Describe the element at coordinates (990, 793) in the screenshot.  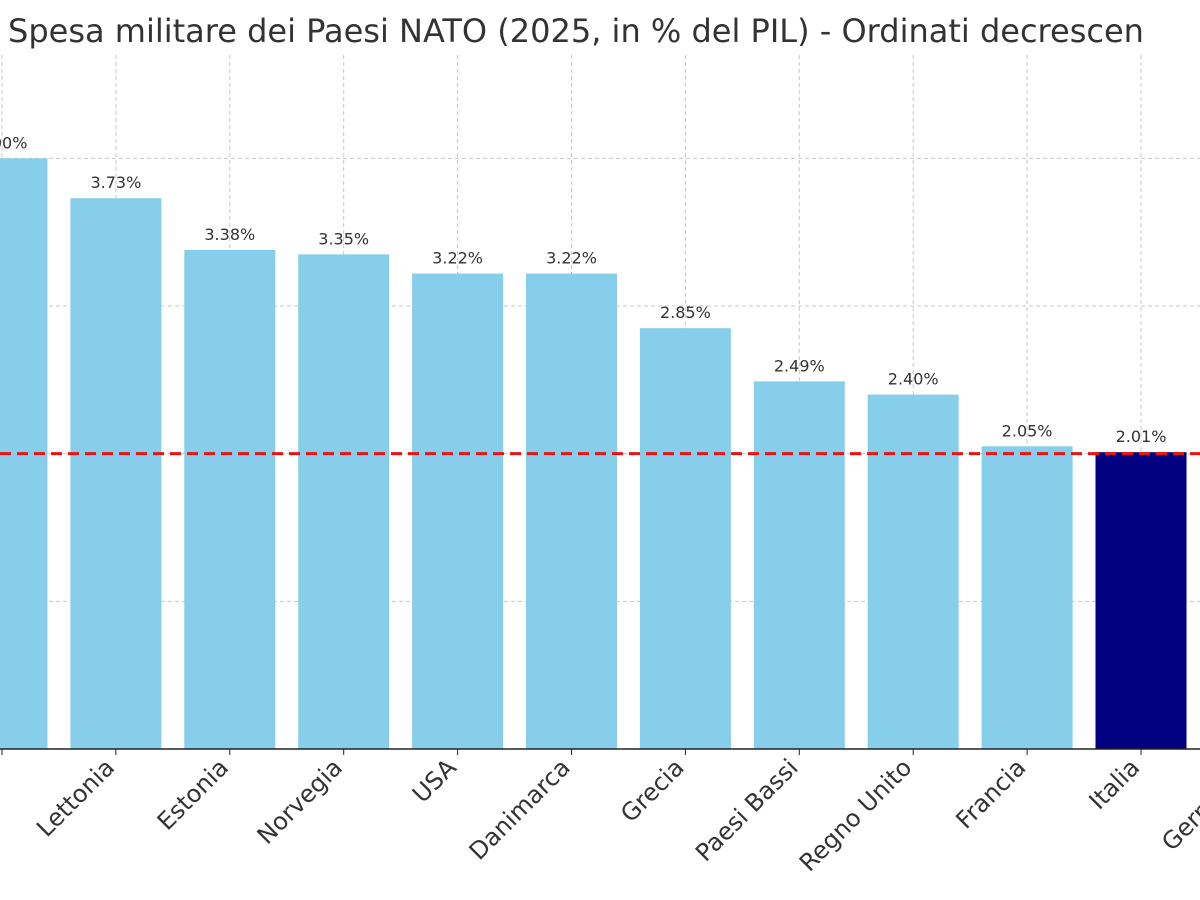
I see `x-tick-label: Francia` at that location.